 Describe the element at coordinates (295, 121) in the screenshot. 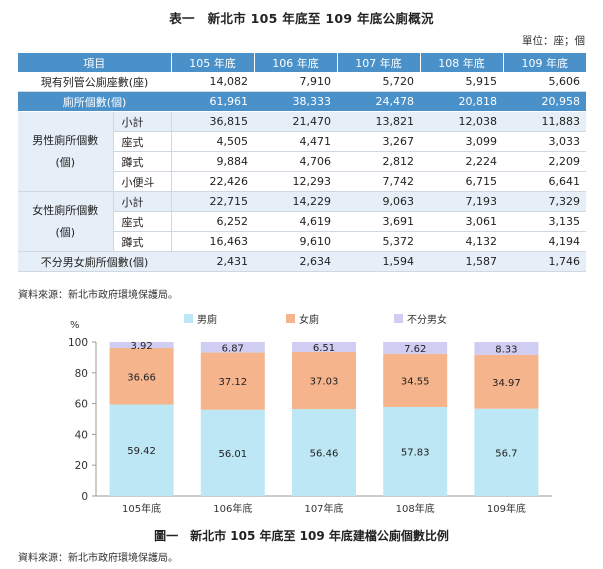

I see `table-cell: 21,470` at that location.